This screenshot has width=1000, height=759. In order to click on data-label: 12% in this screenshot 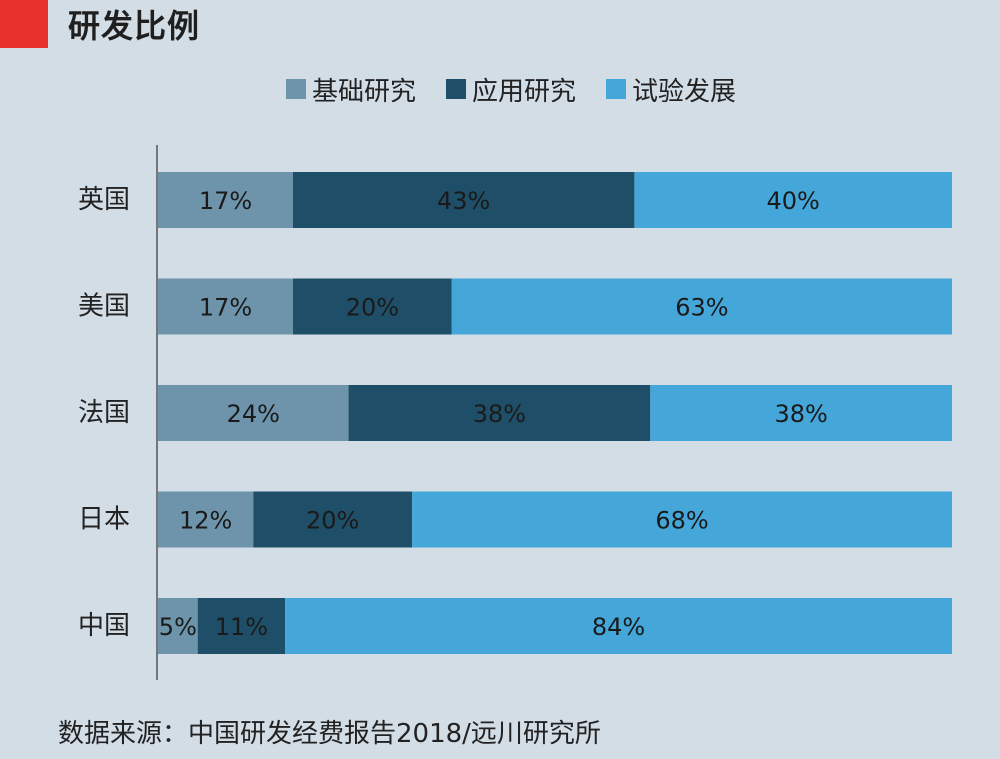, I will do `click(205, 521)`.